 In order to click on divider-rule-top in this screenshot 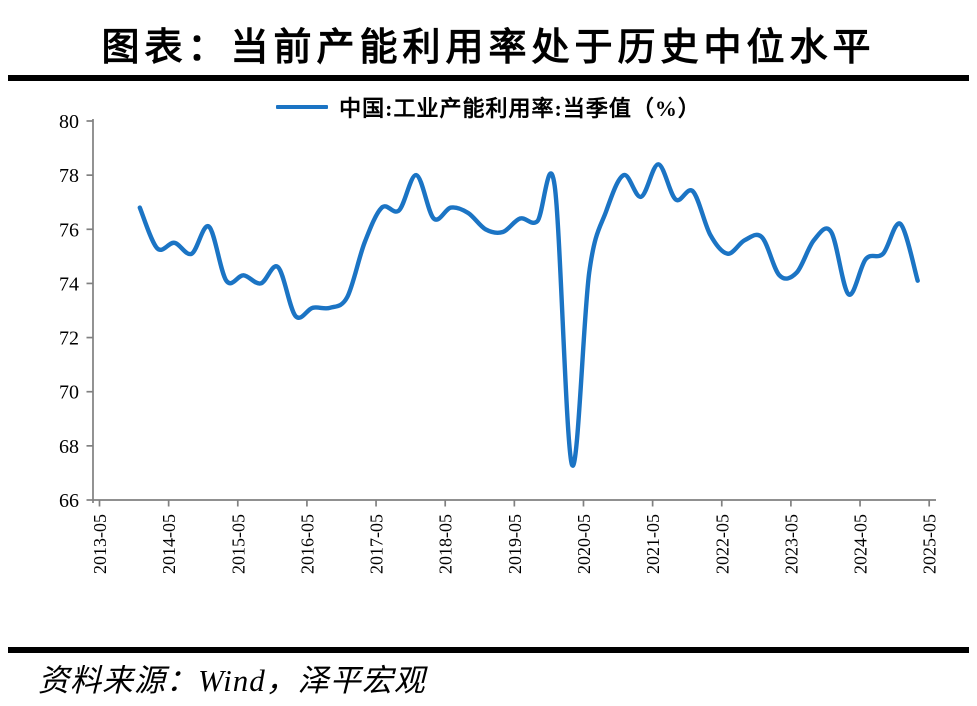, I will do `click(488, 78)`.